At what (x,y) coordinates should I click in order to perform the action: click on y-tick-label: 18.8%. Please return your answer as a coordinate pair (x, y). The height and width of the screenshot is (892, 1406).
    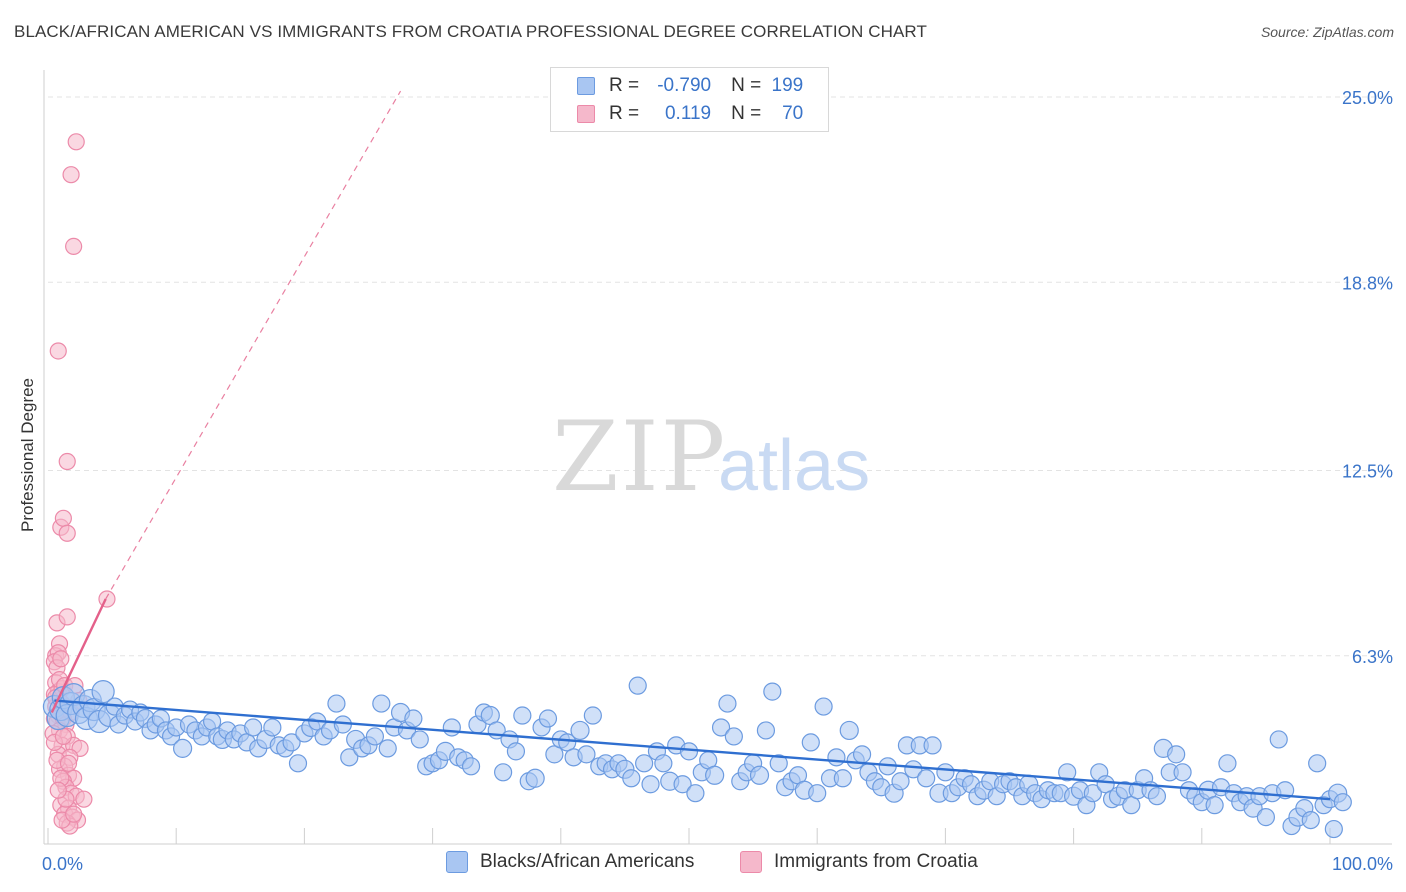
    Looking at the image, I should click on (1367, 283).